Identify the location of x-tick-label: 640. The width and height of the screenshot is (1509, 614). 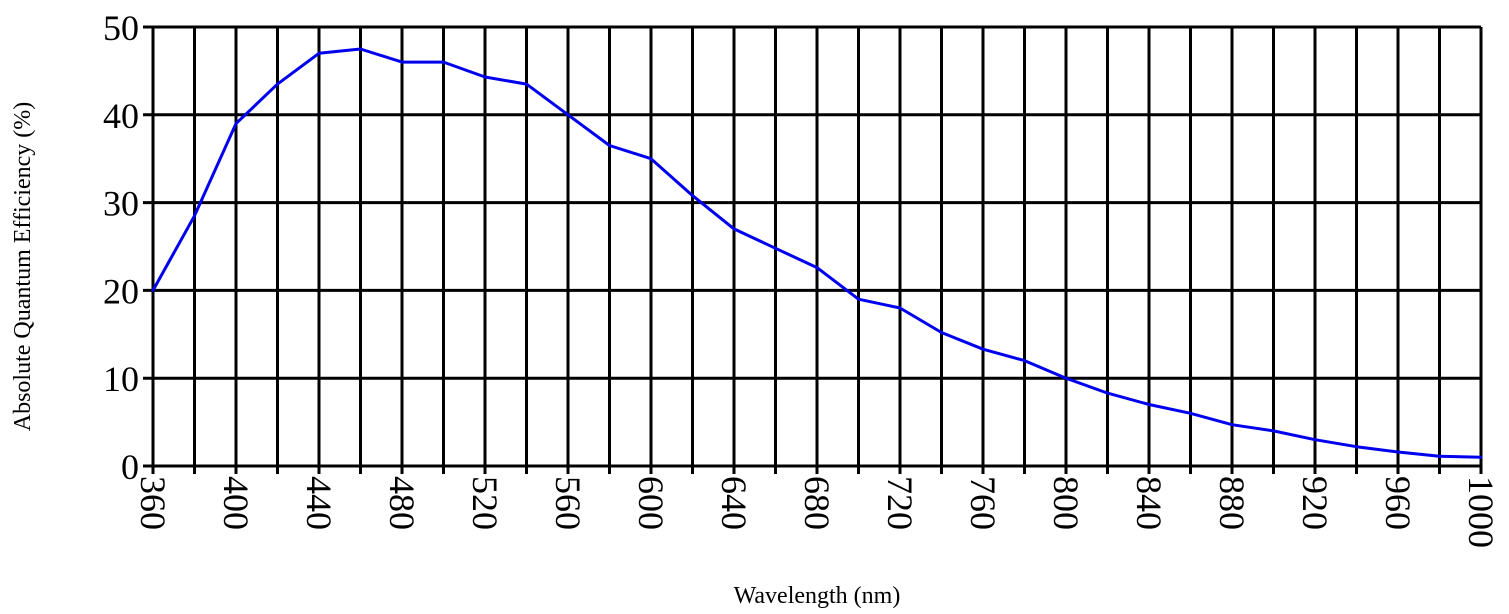
(734, 503).